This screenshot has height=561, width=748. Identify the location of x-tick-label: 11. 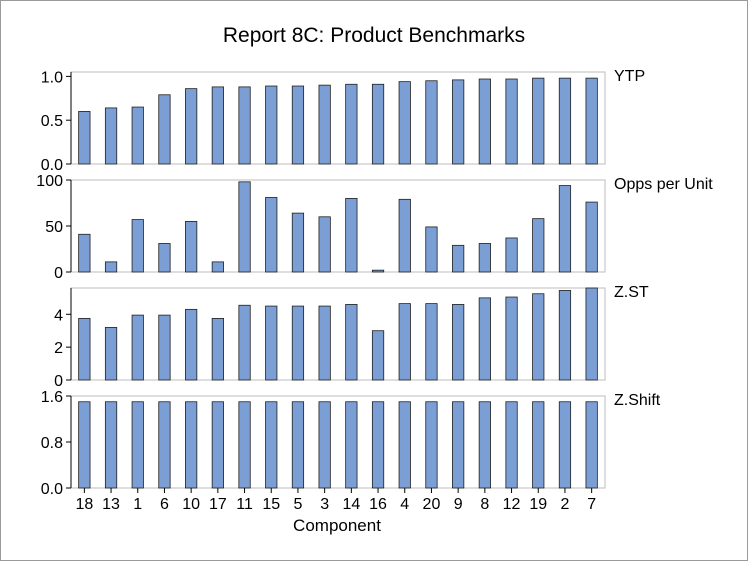
(244, 504).